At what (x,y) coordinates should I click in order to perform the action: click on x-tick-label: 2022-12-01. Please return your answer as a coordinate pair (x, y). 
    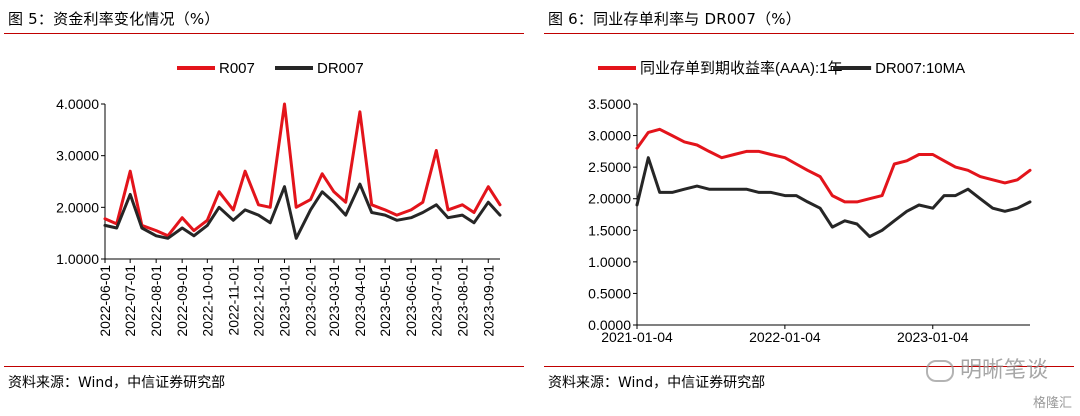
    Looking at the image, I should click on (258, 301).